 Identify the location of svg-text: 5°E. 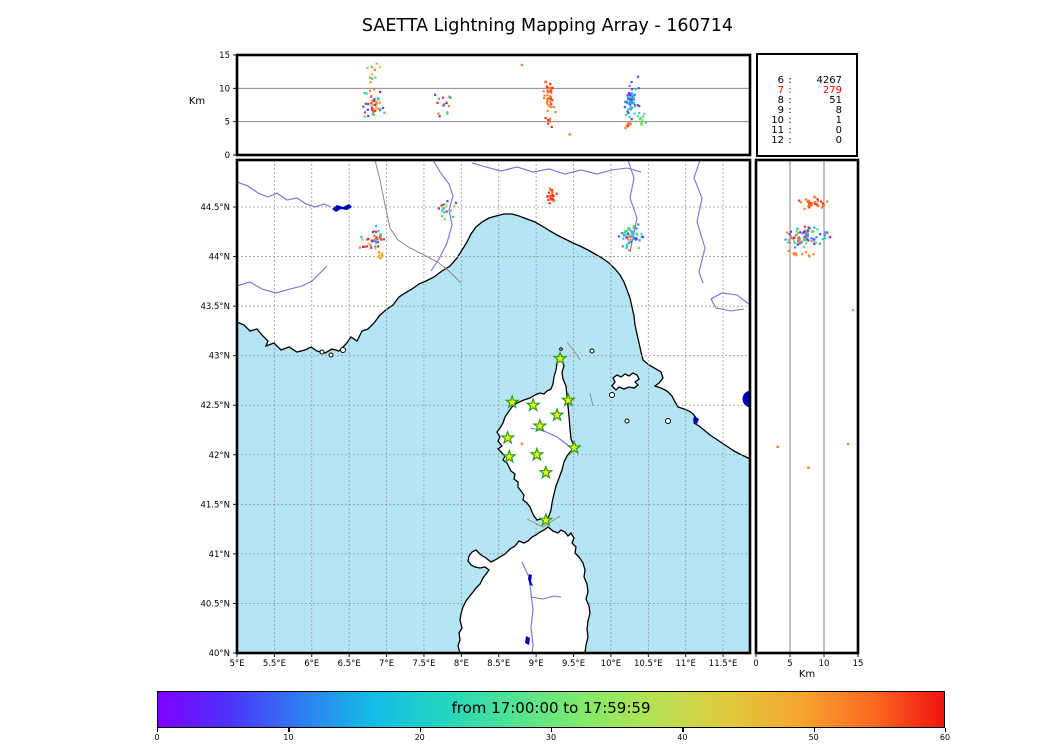
(236, 664).